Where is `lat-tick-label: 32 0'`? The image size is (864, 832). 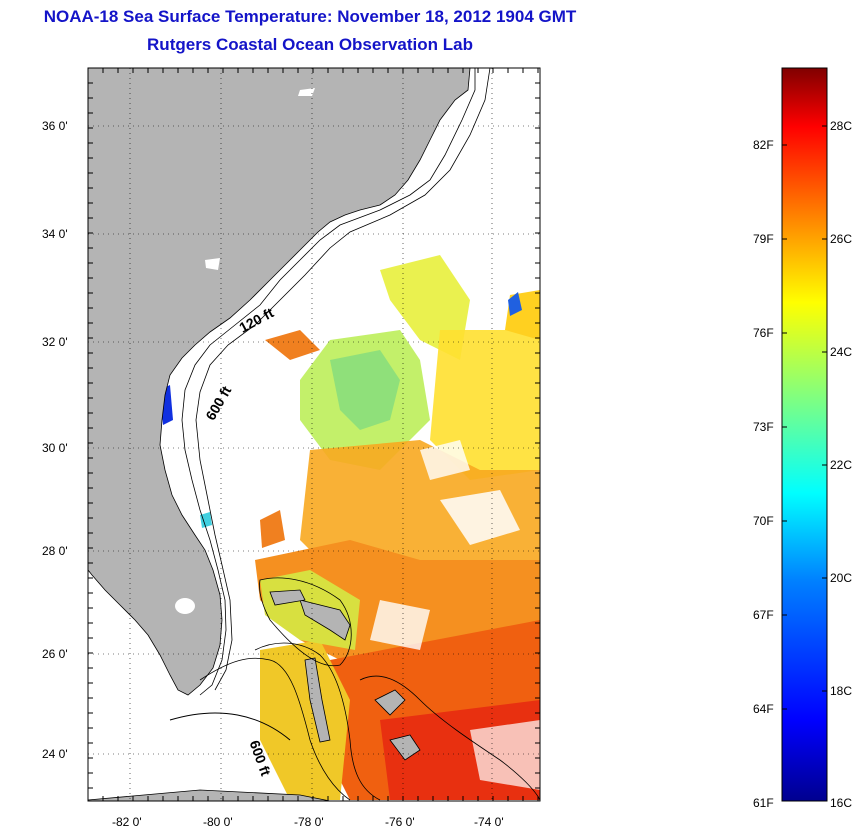
lat-tick-label: 32 0' is located at coordinates (55, 342).